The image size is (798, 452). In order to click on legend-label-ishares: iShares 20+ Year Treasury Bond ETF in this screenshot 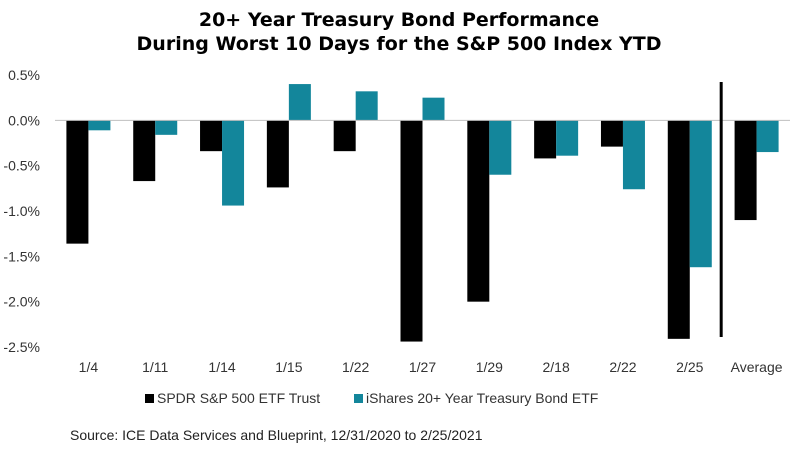, I will do `click(482, 398)`.